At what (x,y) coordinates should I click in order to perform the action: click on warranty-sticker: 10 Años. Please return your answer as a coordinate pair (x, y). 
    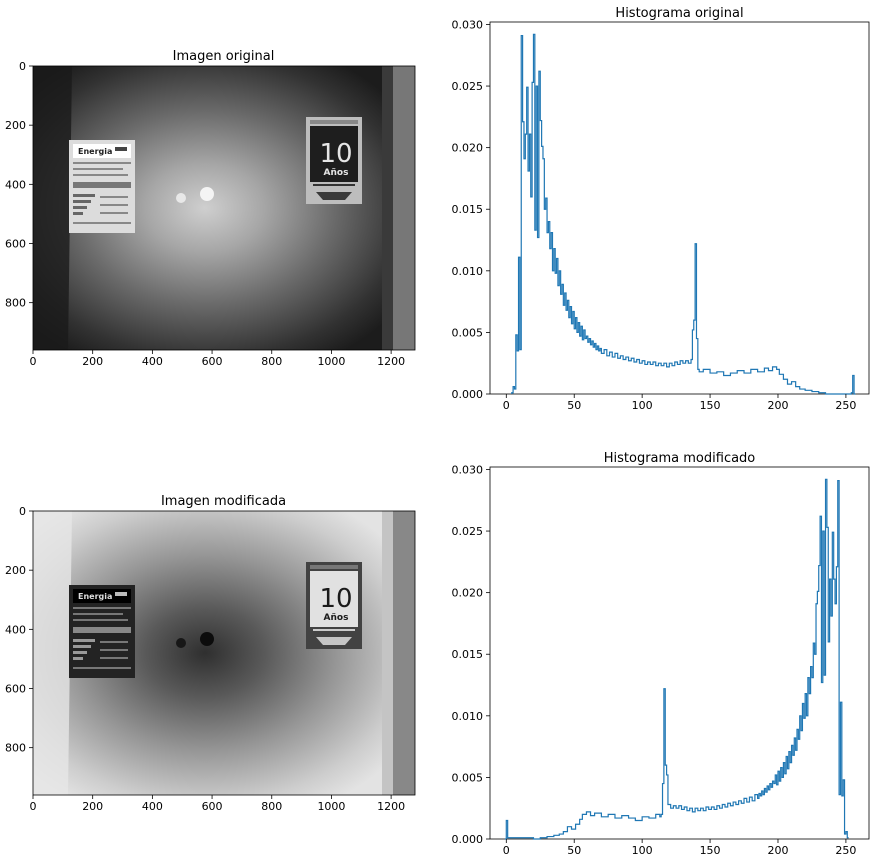
    Looking at the image, I should click on (334, 160).